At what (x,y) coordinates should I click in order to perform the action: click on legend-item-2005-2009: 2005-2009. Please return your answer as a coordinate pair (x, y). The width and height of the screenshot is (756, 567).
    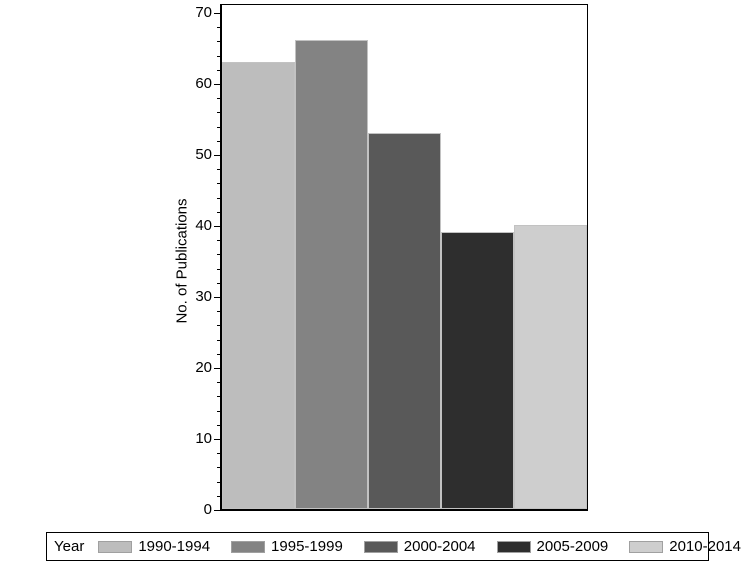
    Looking at the image, I should click on (552, 546).